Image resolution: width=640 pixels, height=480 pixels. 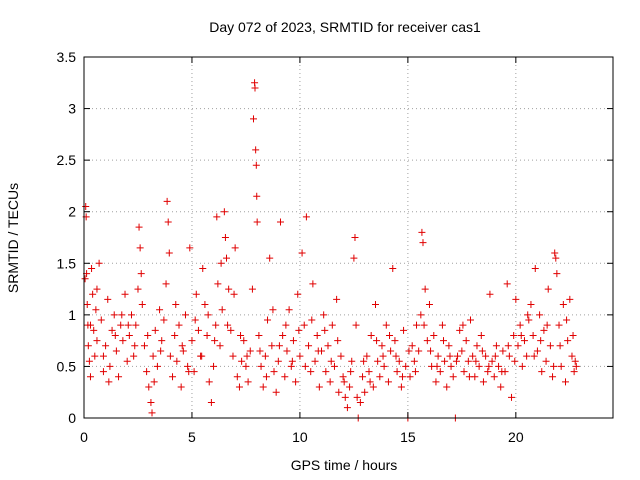 I want to click on y-tick-label: 2.5, so click(x=67, y=160).